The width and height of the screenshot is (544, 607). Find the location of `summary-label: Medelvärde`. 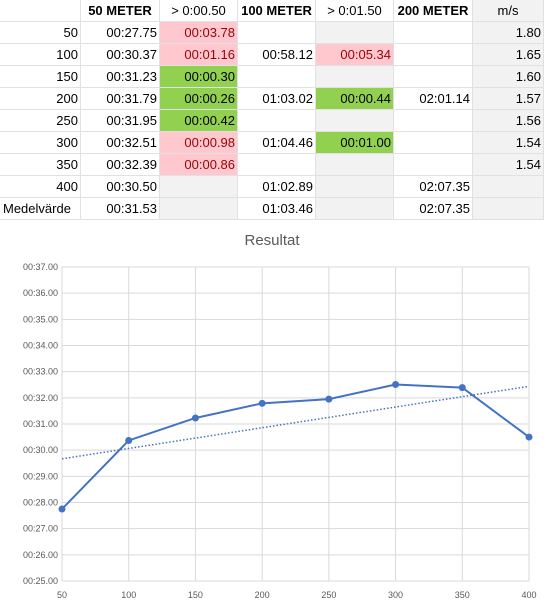

summary-label: Medelvärde is located at coordinates (40, 209).